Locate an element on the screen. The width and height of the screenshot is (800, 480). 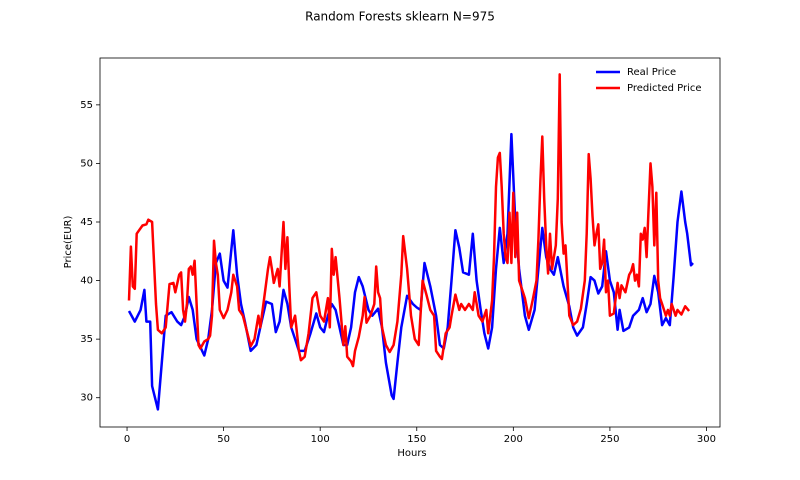
y-tick-label: 30 is located at coordinates (86, 398).